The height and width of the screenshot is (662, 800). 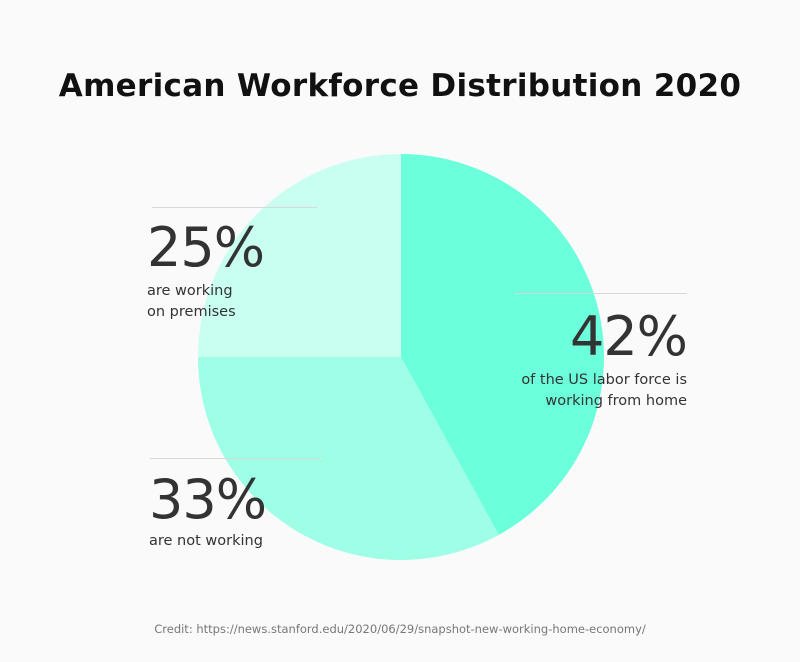 What do you see at coordinates (191, 312) in the screenshot?
I see `slice-desc-25-line2: on premises` at bounding box center [191, 312].